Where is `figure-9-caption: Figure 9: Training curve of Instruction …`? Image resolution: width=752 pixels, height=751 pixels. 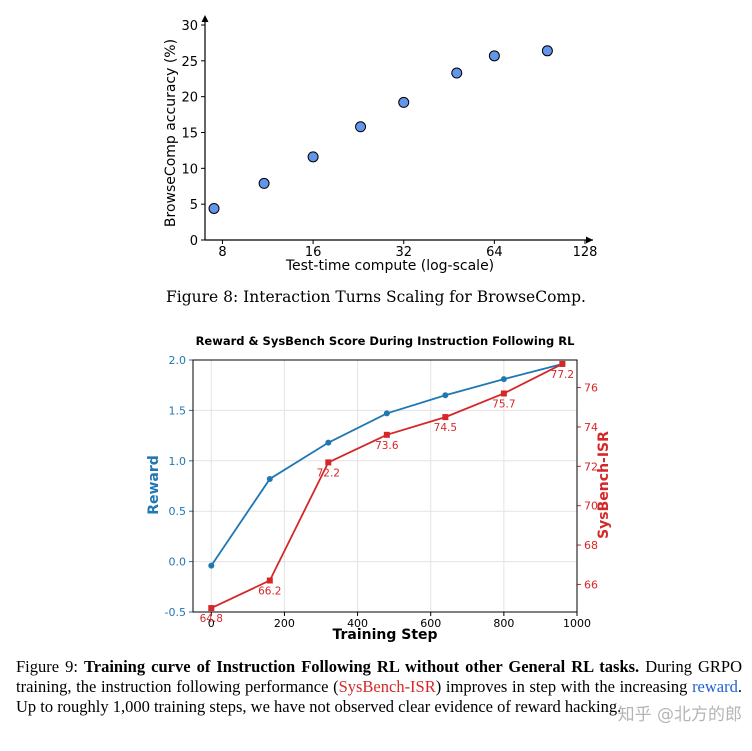 figure-9-caption: Figure 9: Training curve of Instruction … is located at coordinates (379, 687).